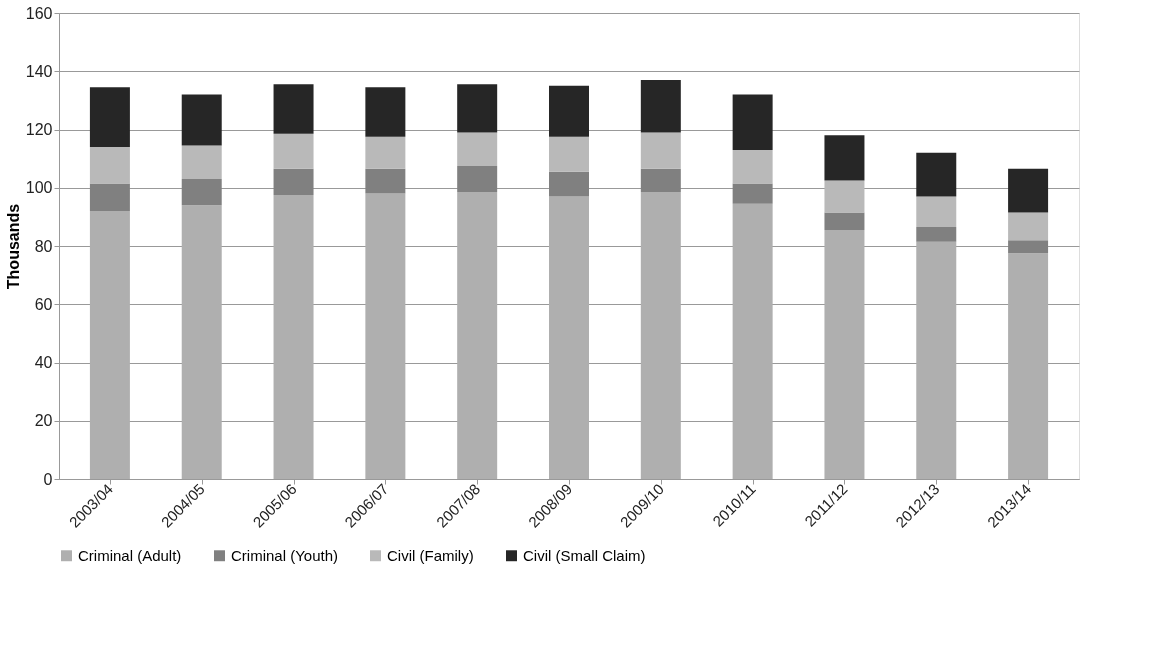 Image resolution: width=1167 pixels, height=652 pixels. Describe the element at coordinates (130, 555) in the screenshot. I see `legend-label: Criminal (Adult)` at that location.